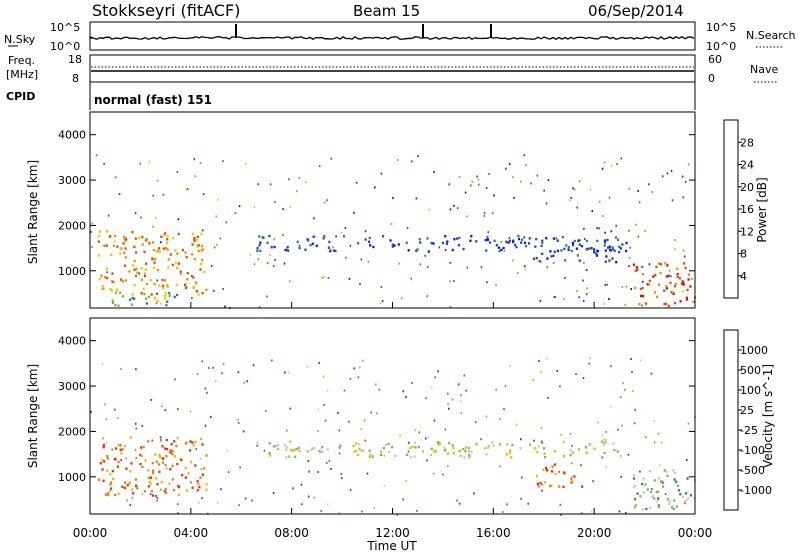 This screenshot has width=800, height=554. What do you see at coordinates (391, 546) in the screenshot?
I see `x-axis-label: Time UT` at bounding box center [391, 546].